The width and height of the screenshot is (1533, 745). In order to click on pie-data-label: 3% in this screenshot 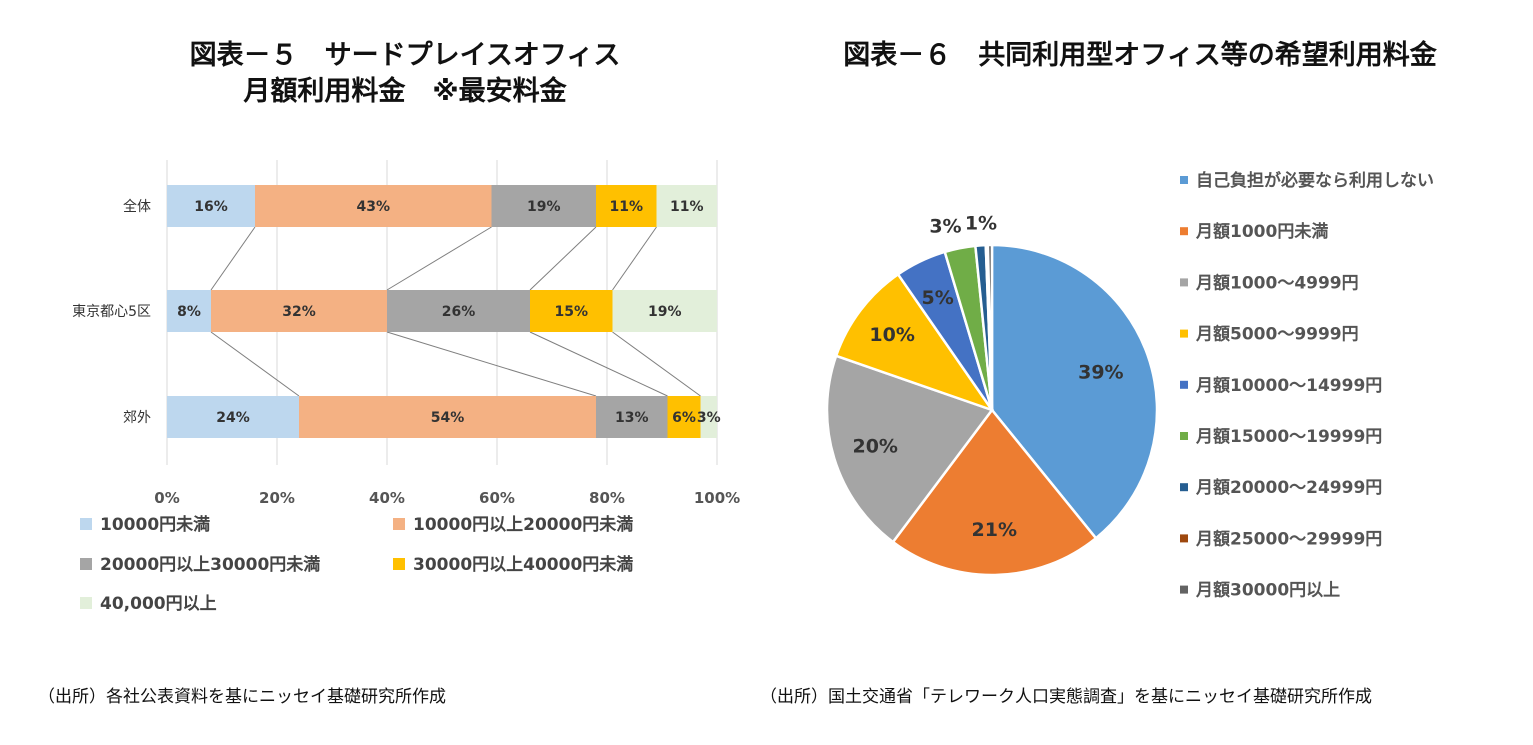, I will do `click(945, 226)`.